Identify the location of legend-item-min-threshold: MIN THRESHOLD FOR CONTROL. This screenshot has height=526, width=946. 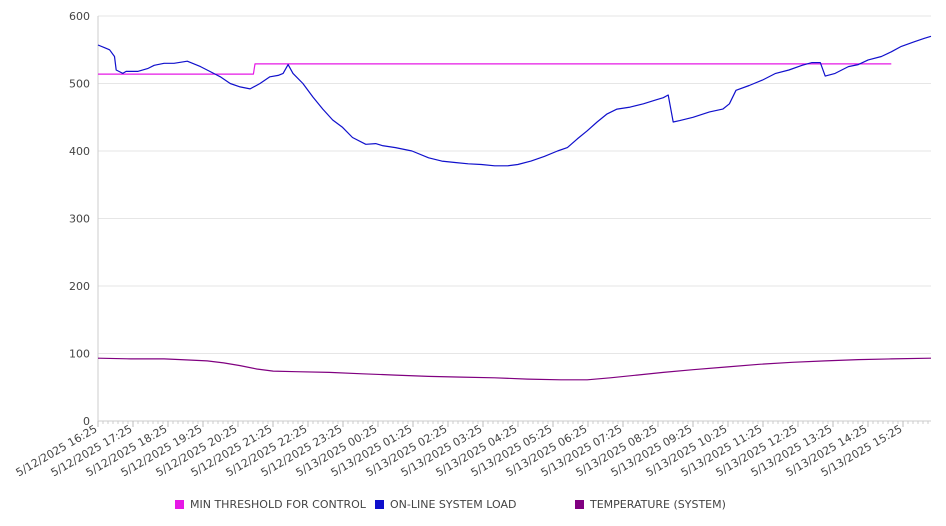
(270, 504).